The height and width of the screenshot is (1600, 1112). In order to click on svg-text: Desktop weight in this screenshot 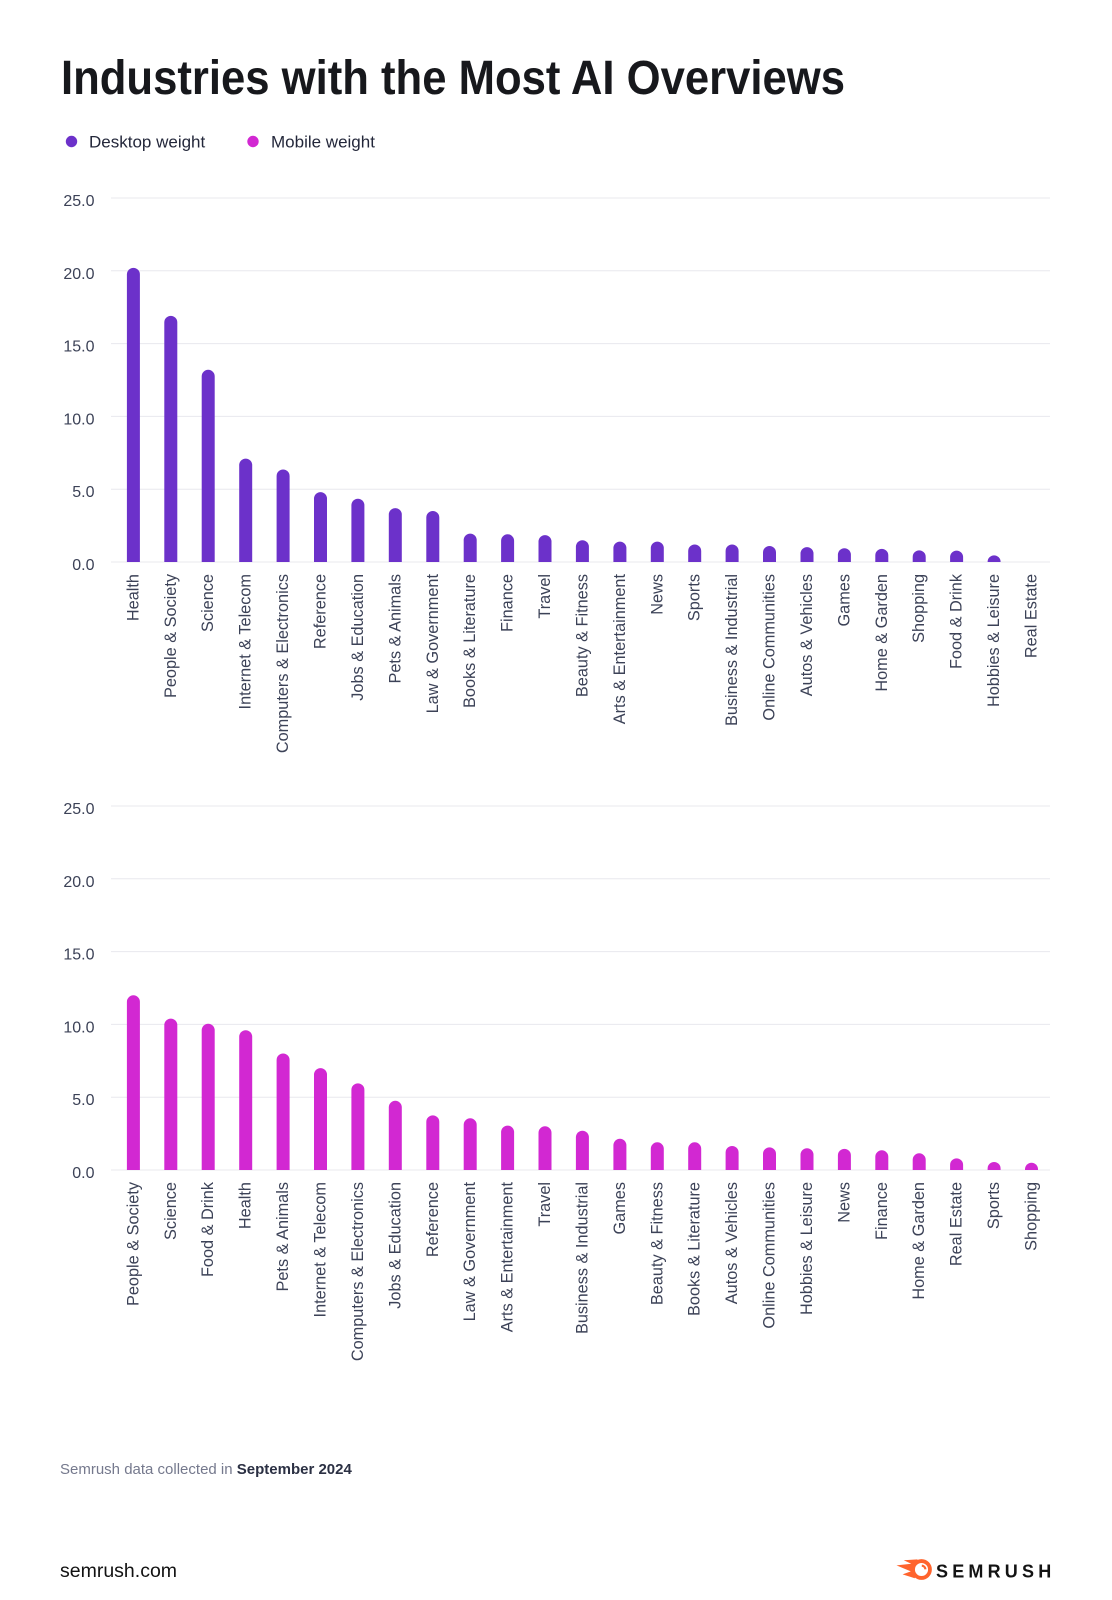, I will do `click(147, 142)`.